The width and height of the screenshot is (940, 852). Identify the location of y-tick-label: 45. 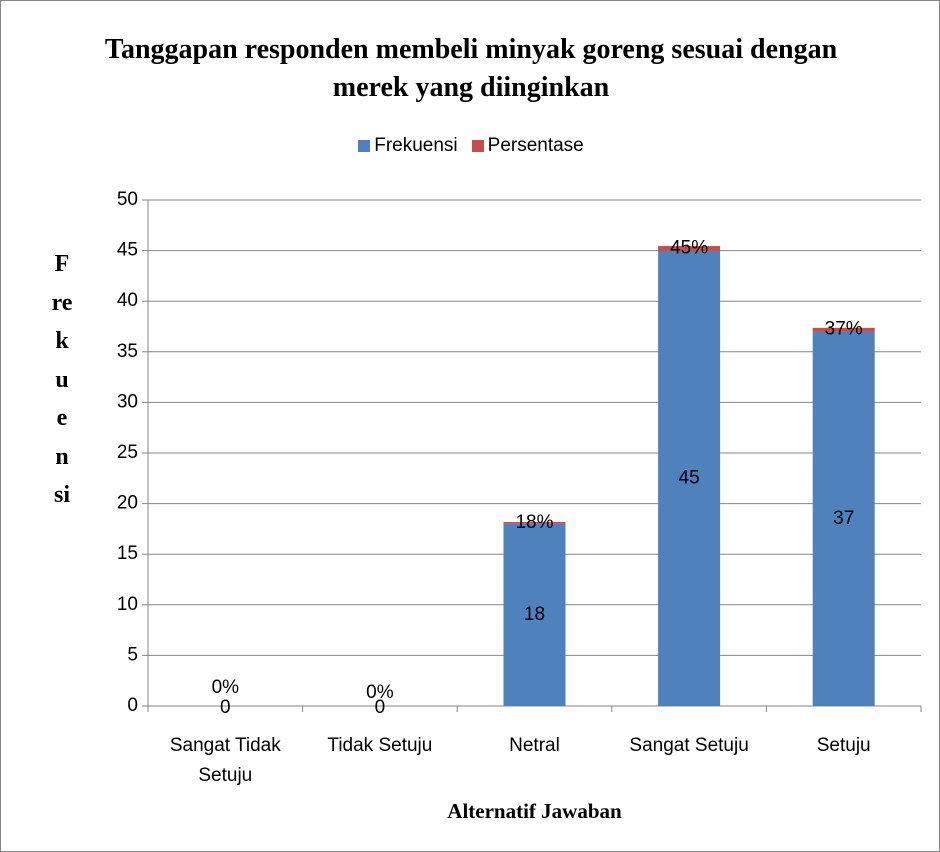
(127, 250).